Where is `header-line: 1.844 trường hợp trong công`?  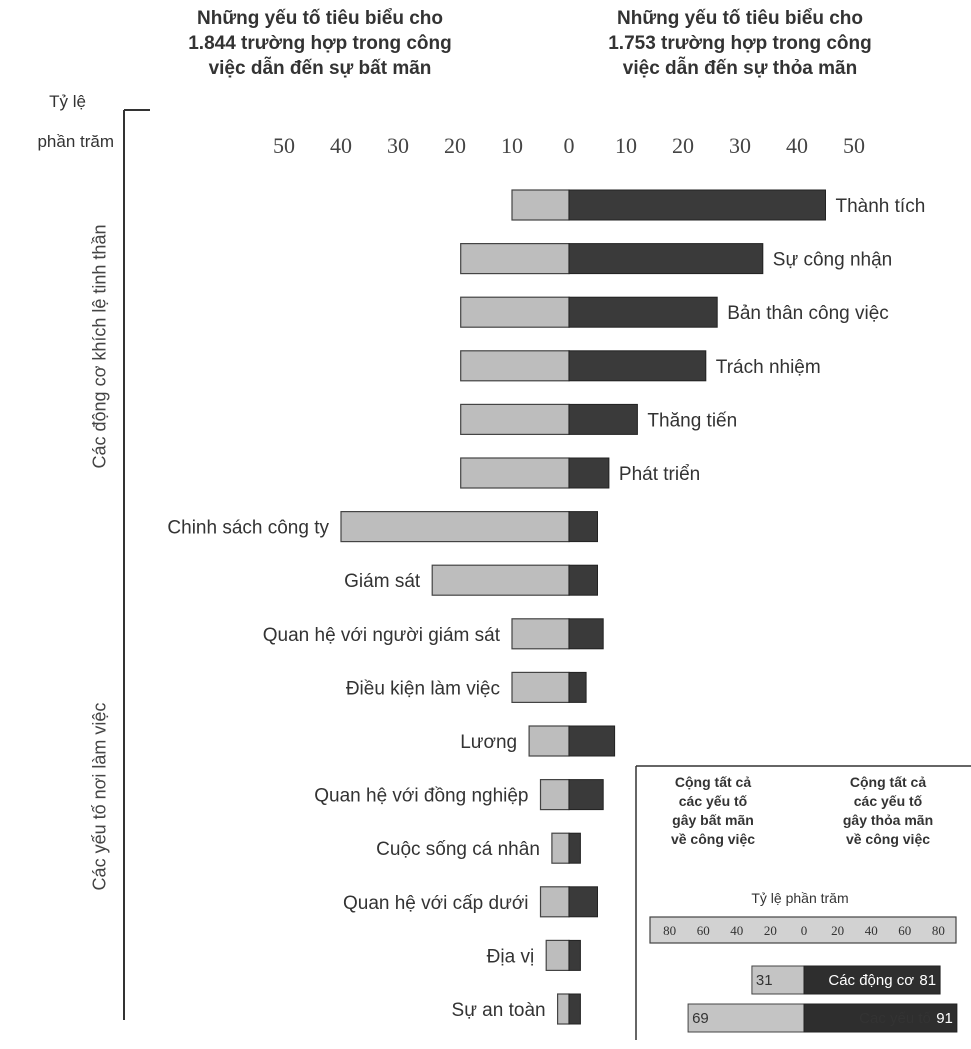
header-line: 1.844 trường hợp trong công is located at coordinates (320, 43).